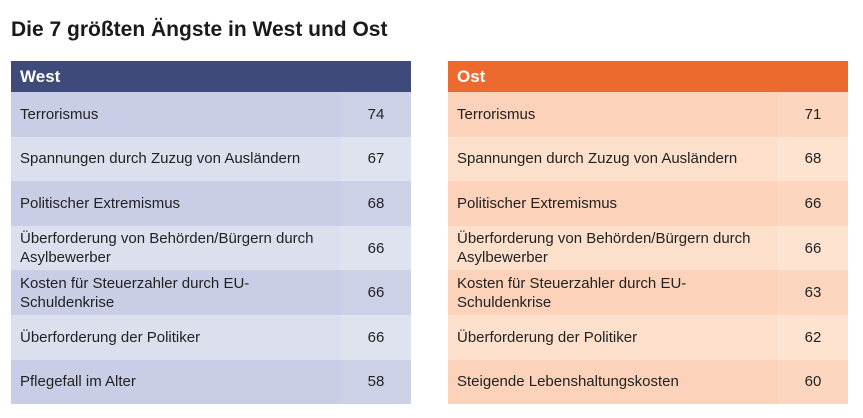 This screenshot has height=418, width=863. What do you see at coordinates (813, 337) in the screenshot?
I see `row-value: 62` at bounding box center [813, 337].